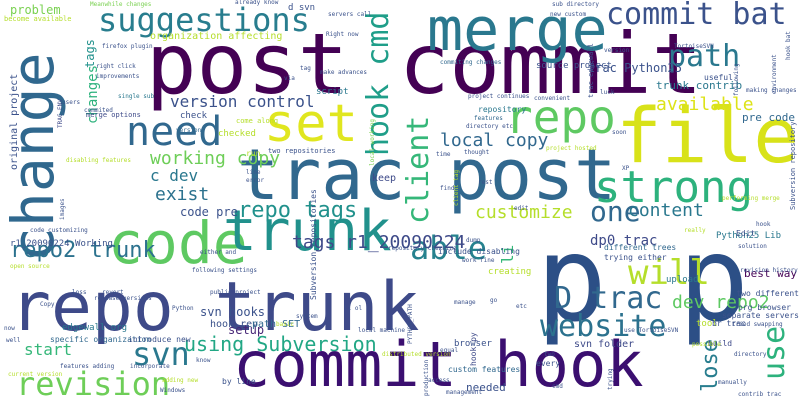 This screenshot has height=400, width=800. I want to click on word: able, so click(449, 248).